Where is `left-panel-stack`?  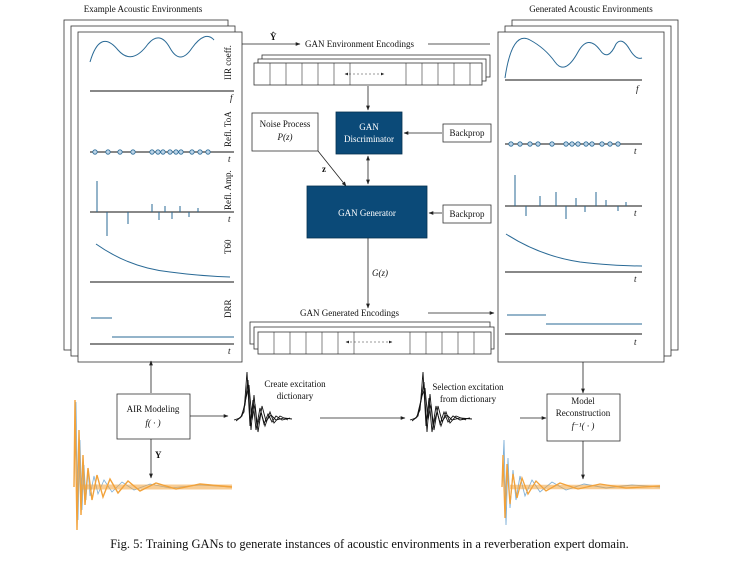
left-panel-stack is located at coordinates (153, 191).